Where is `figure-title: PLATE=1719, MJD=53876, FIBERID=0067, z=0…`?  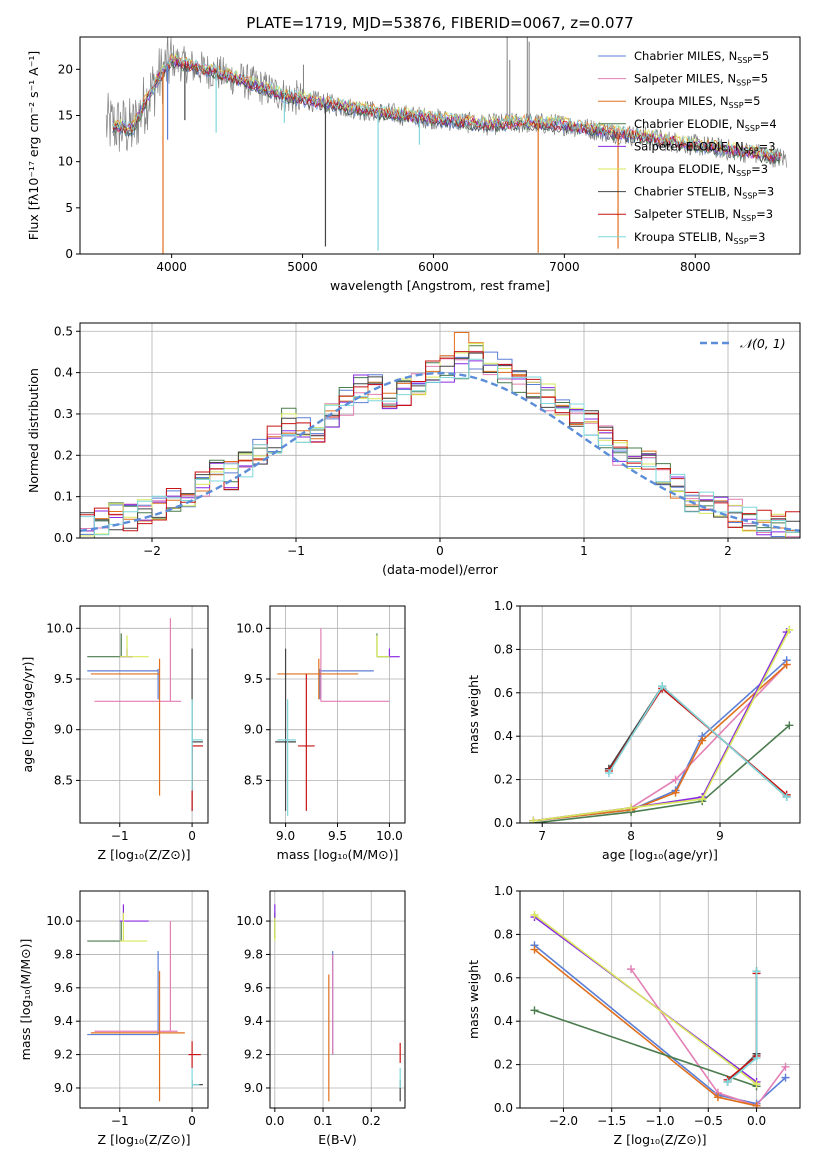
figure-title: PLATE=1719, MJD=53876, FIBERID=0067, z=0… is located at coordinates (439, 23).